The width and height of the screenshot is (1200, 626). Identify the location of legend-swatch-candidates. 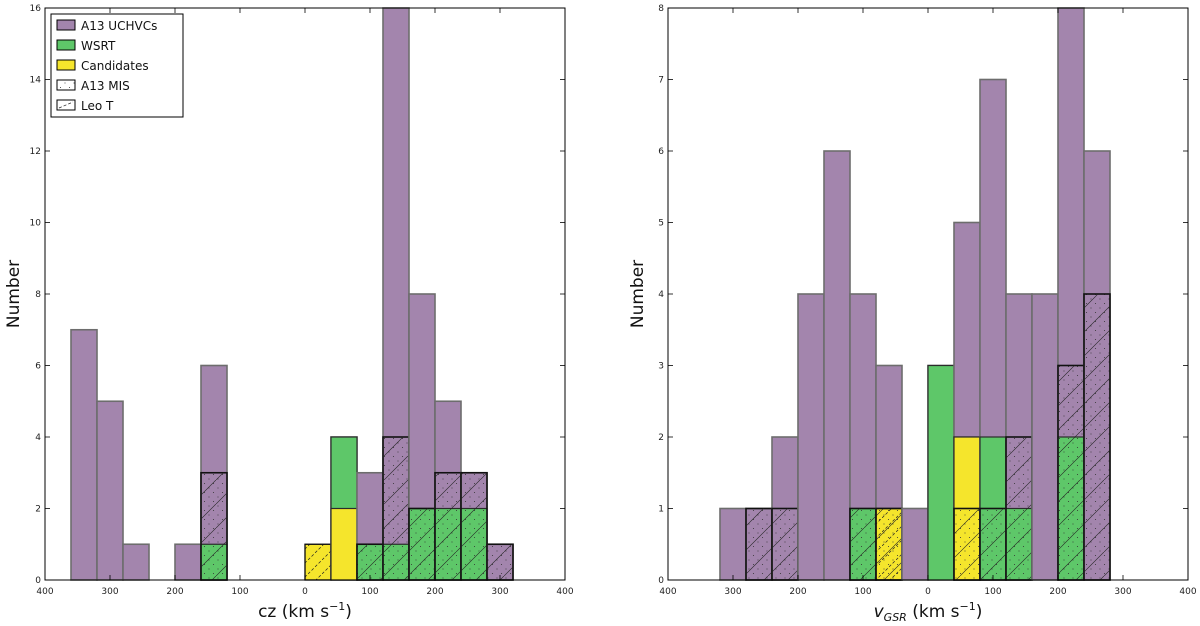
(66, 65).